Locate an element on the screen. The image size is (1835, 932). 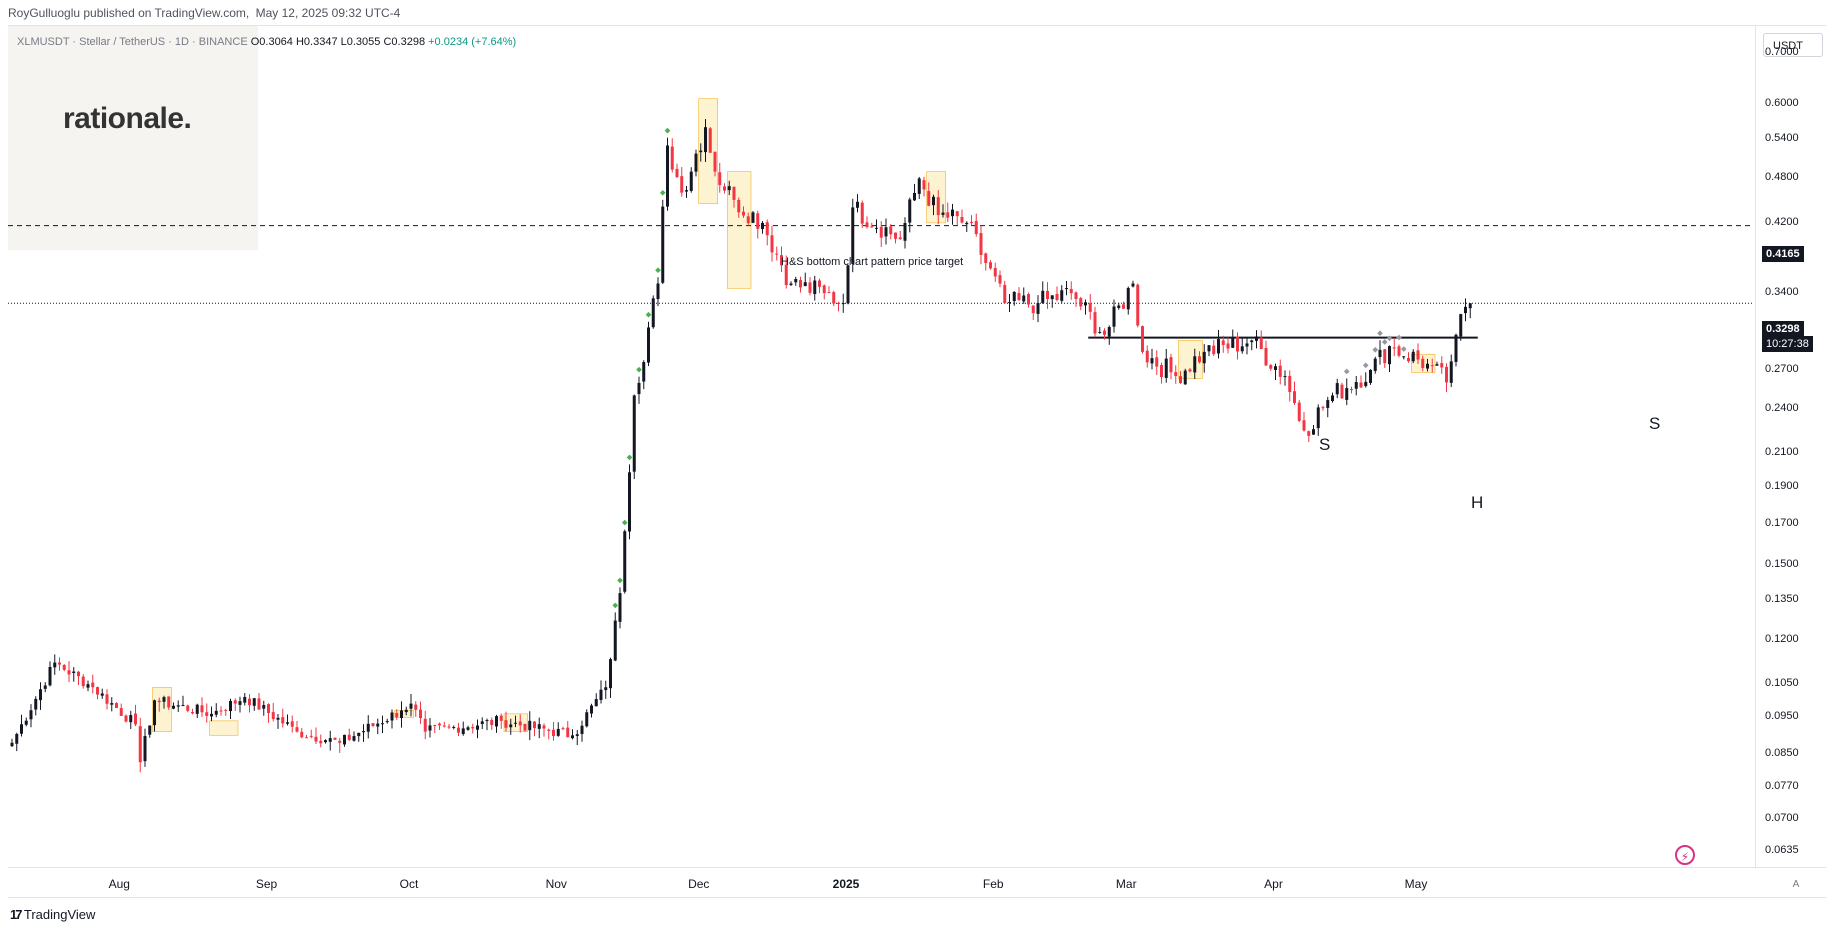
top-frame-line is located at coordinates (917, 25).